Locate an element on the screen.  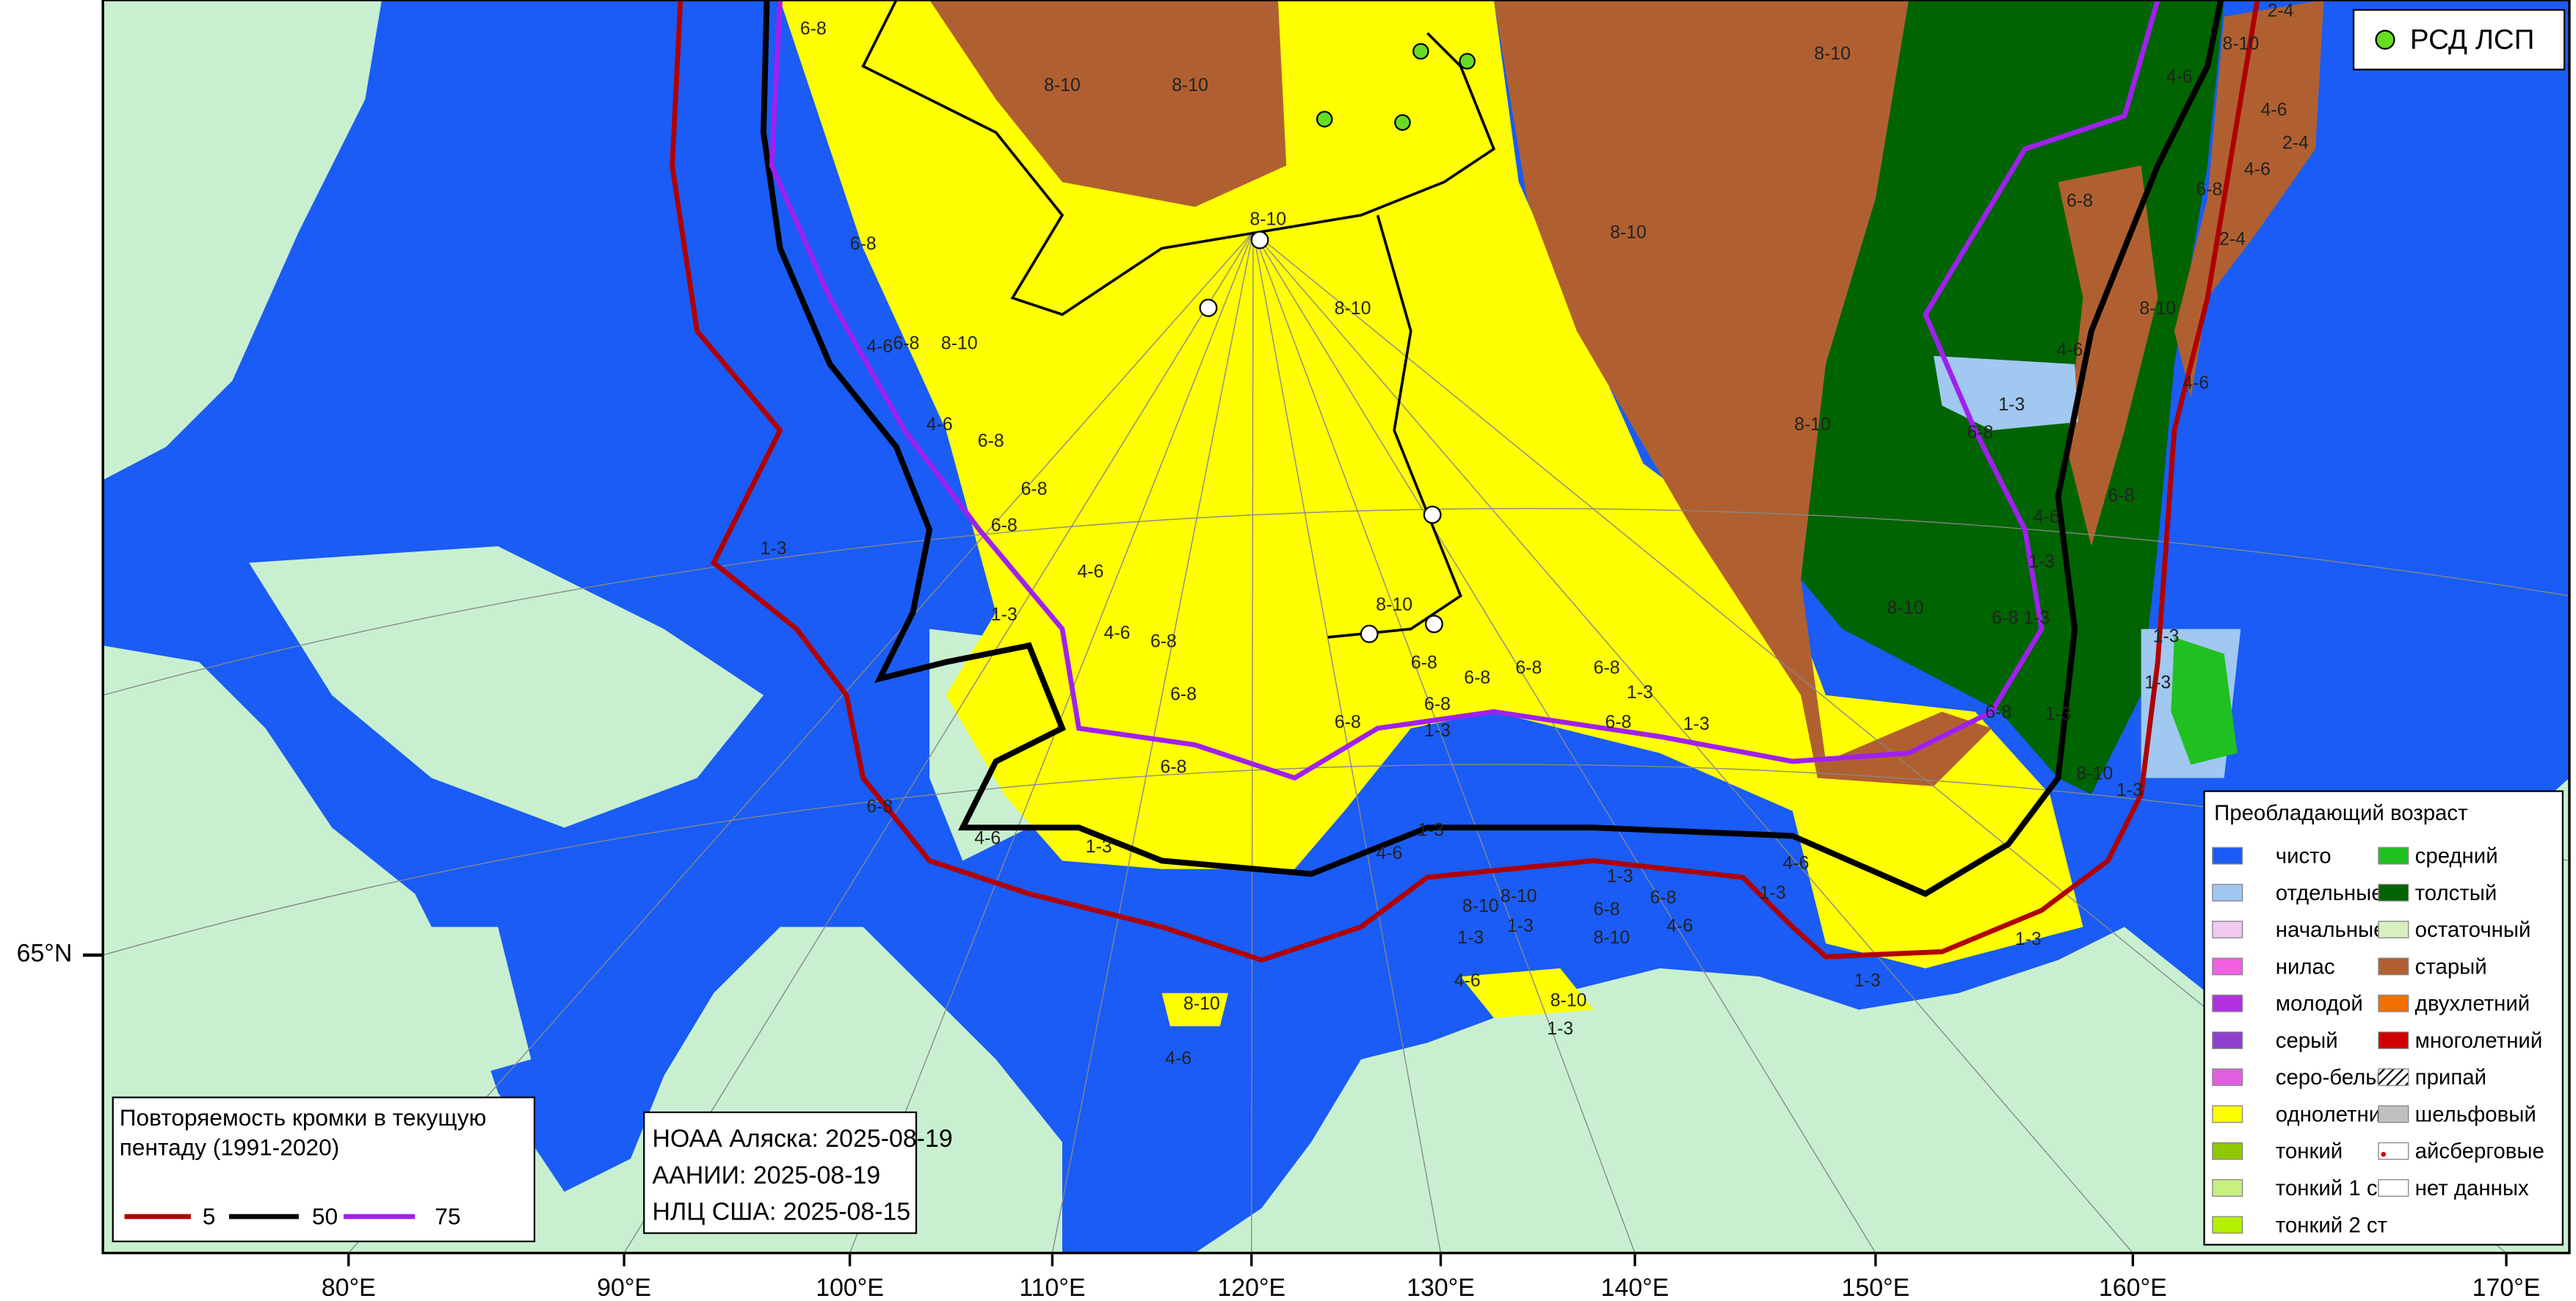
legend-label: остаточный is located at coordinates (2473, 930).